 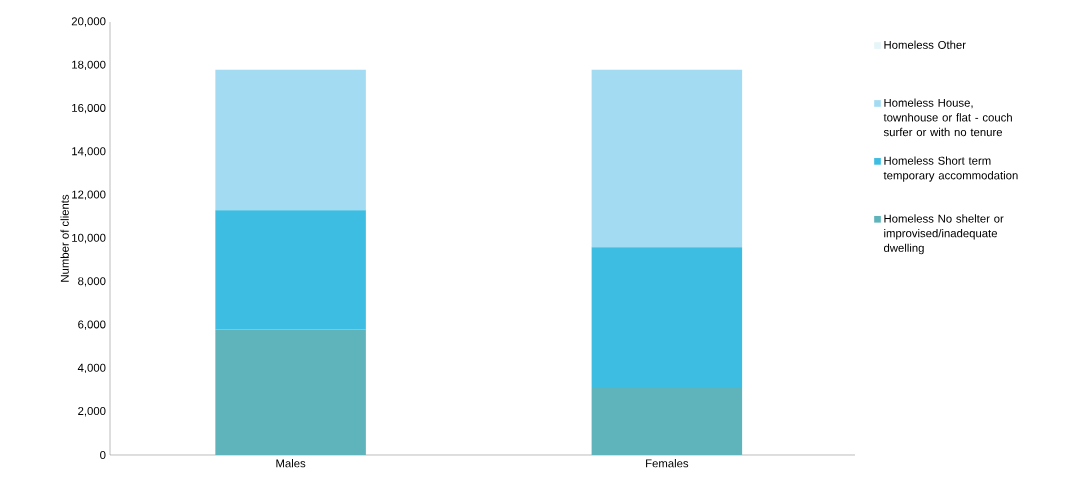 I want to click on x-tick-label: Males, so click(x=291, y=463).